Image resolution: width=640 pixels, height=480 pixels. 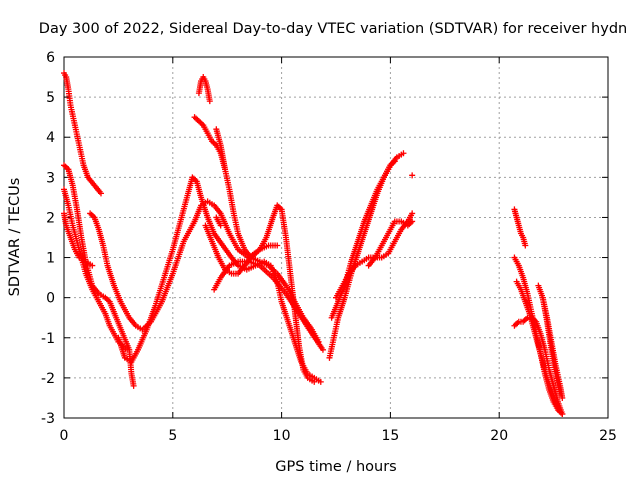 What do you see at coordinates (390, 436) in the screenshot?
I see `x-tick-label: 15` at bounding box center [390, 436].